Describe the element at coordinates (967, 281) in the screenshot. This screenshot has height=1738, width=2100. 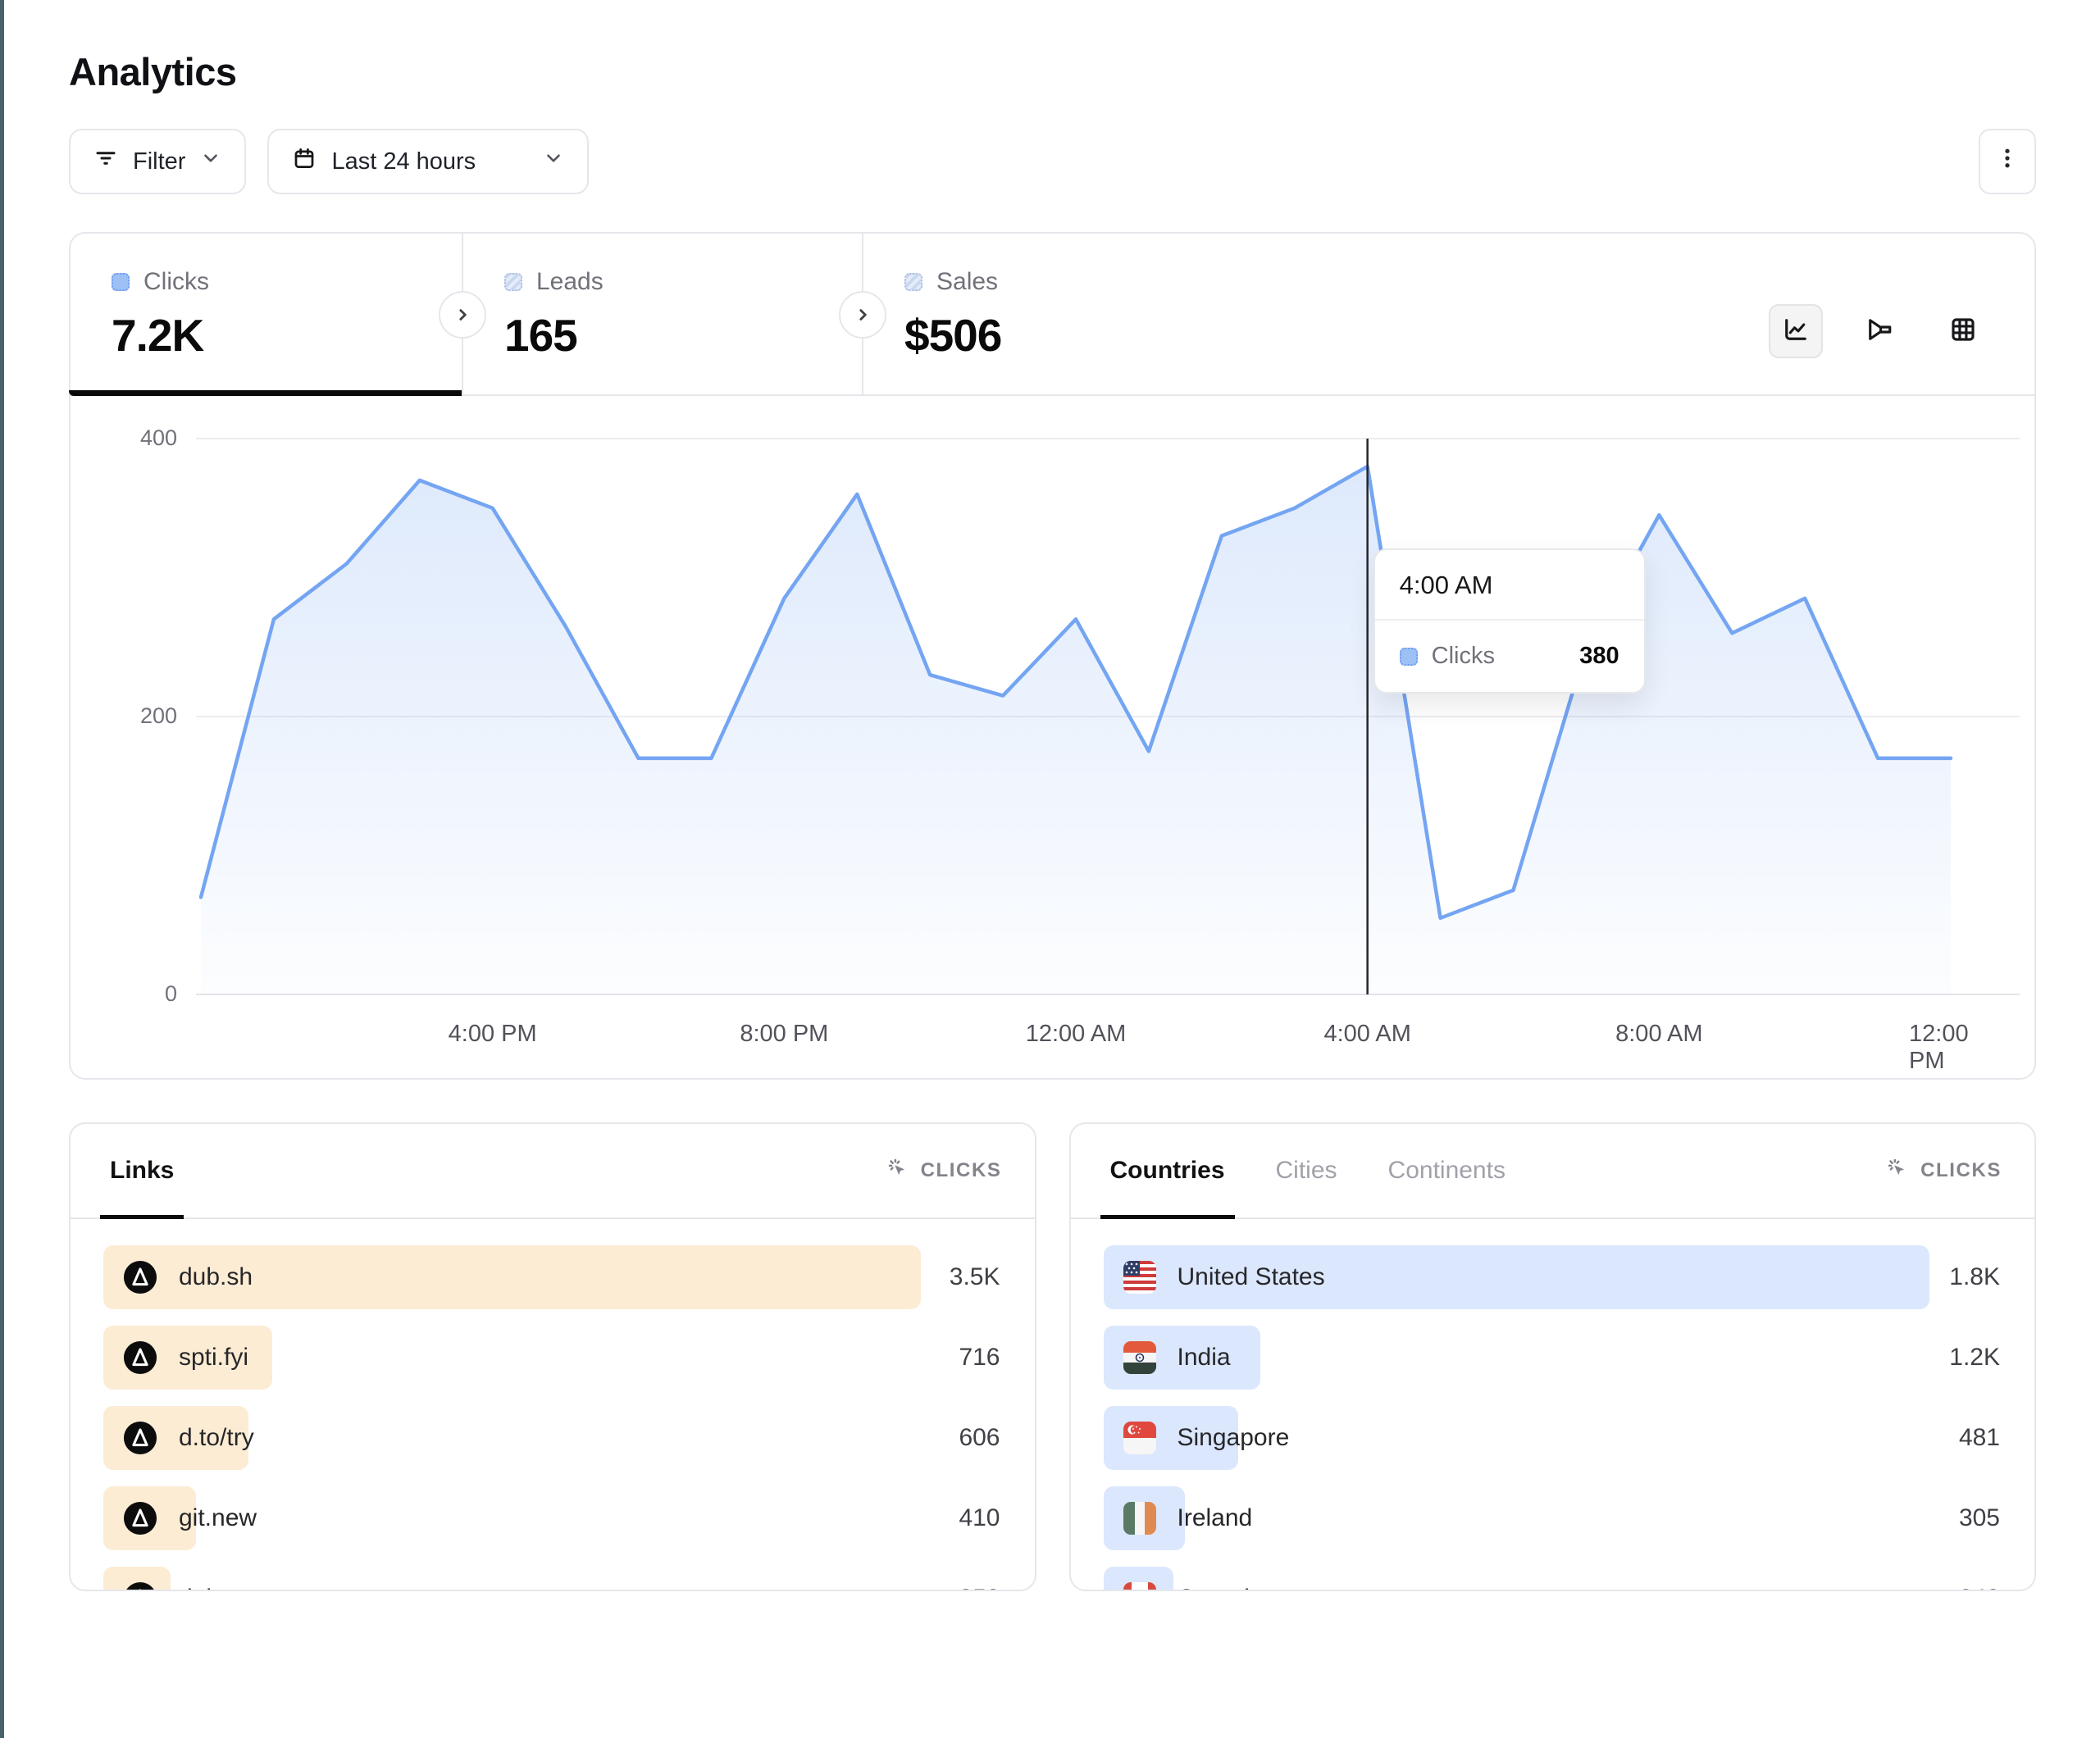
I see `sales-tab-label: Sales` at that location.